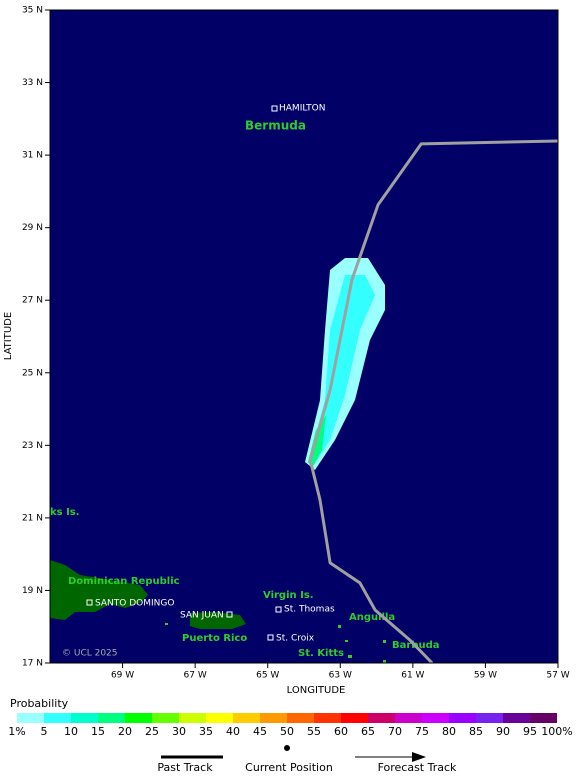  Describe the element at coordinates (16, 731) in the screenshot. I see `legend-tick-label: 1%` at that location.